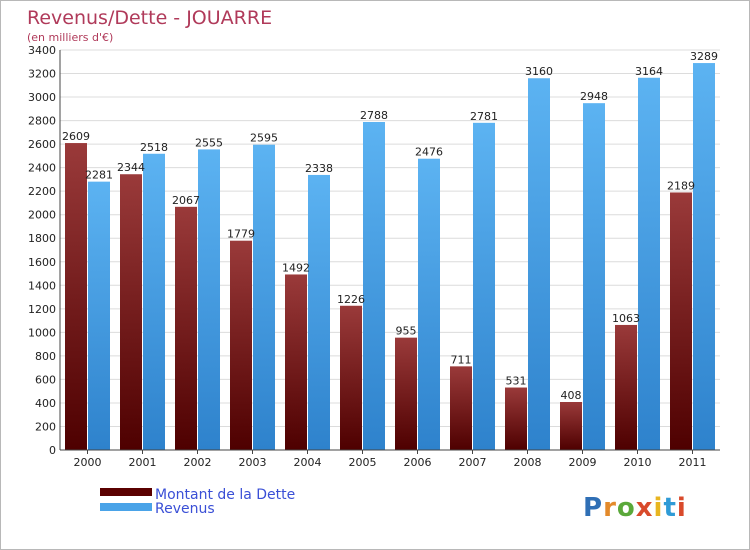 This screenshot has height=550, width=750. Describe the element at coordinates (143, 462) in the screenshot. I see `x-tick-label: 2001` at that location.